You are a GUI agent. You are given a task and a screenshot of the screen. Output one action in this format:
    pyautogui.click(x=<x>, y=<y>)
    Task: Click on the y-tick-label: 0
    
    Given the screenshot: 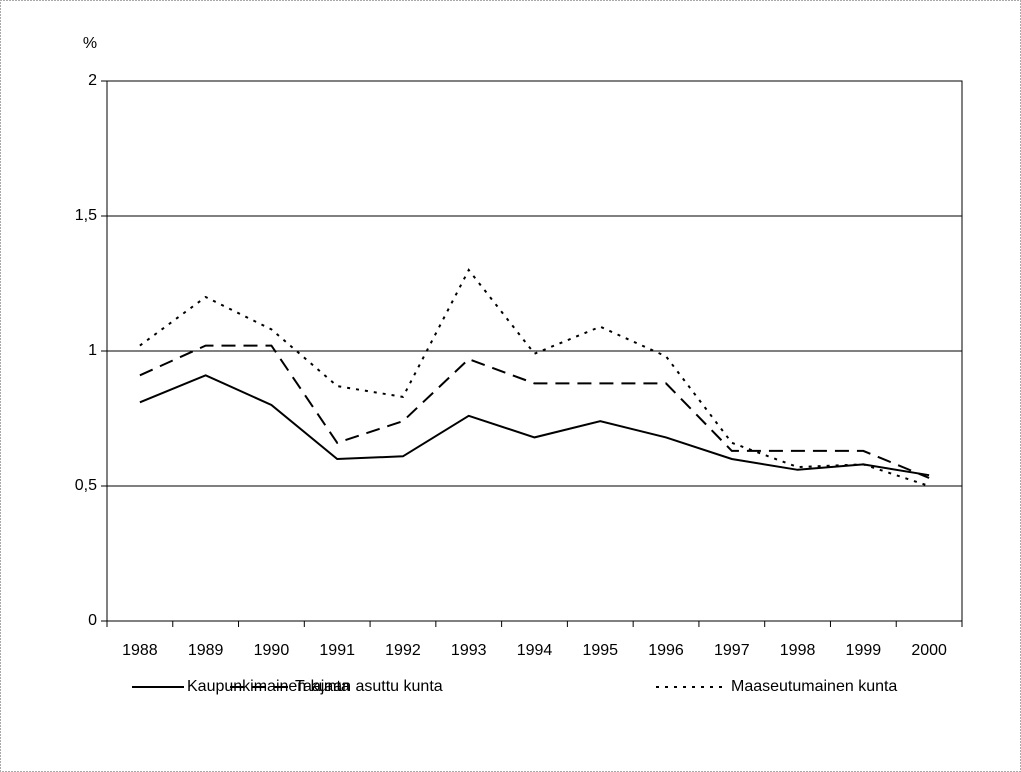 What is the action you would take?
    pyautogui.click(x=92, y=620)
    